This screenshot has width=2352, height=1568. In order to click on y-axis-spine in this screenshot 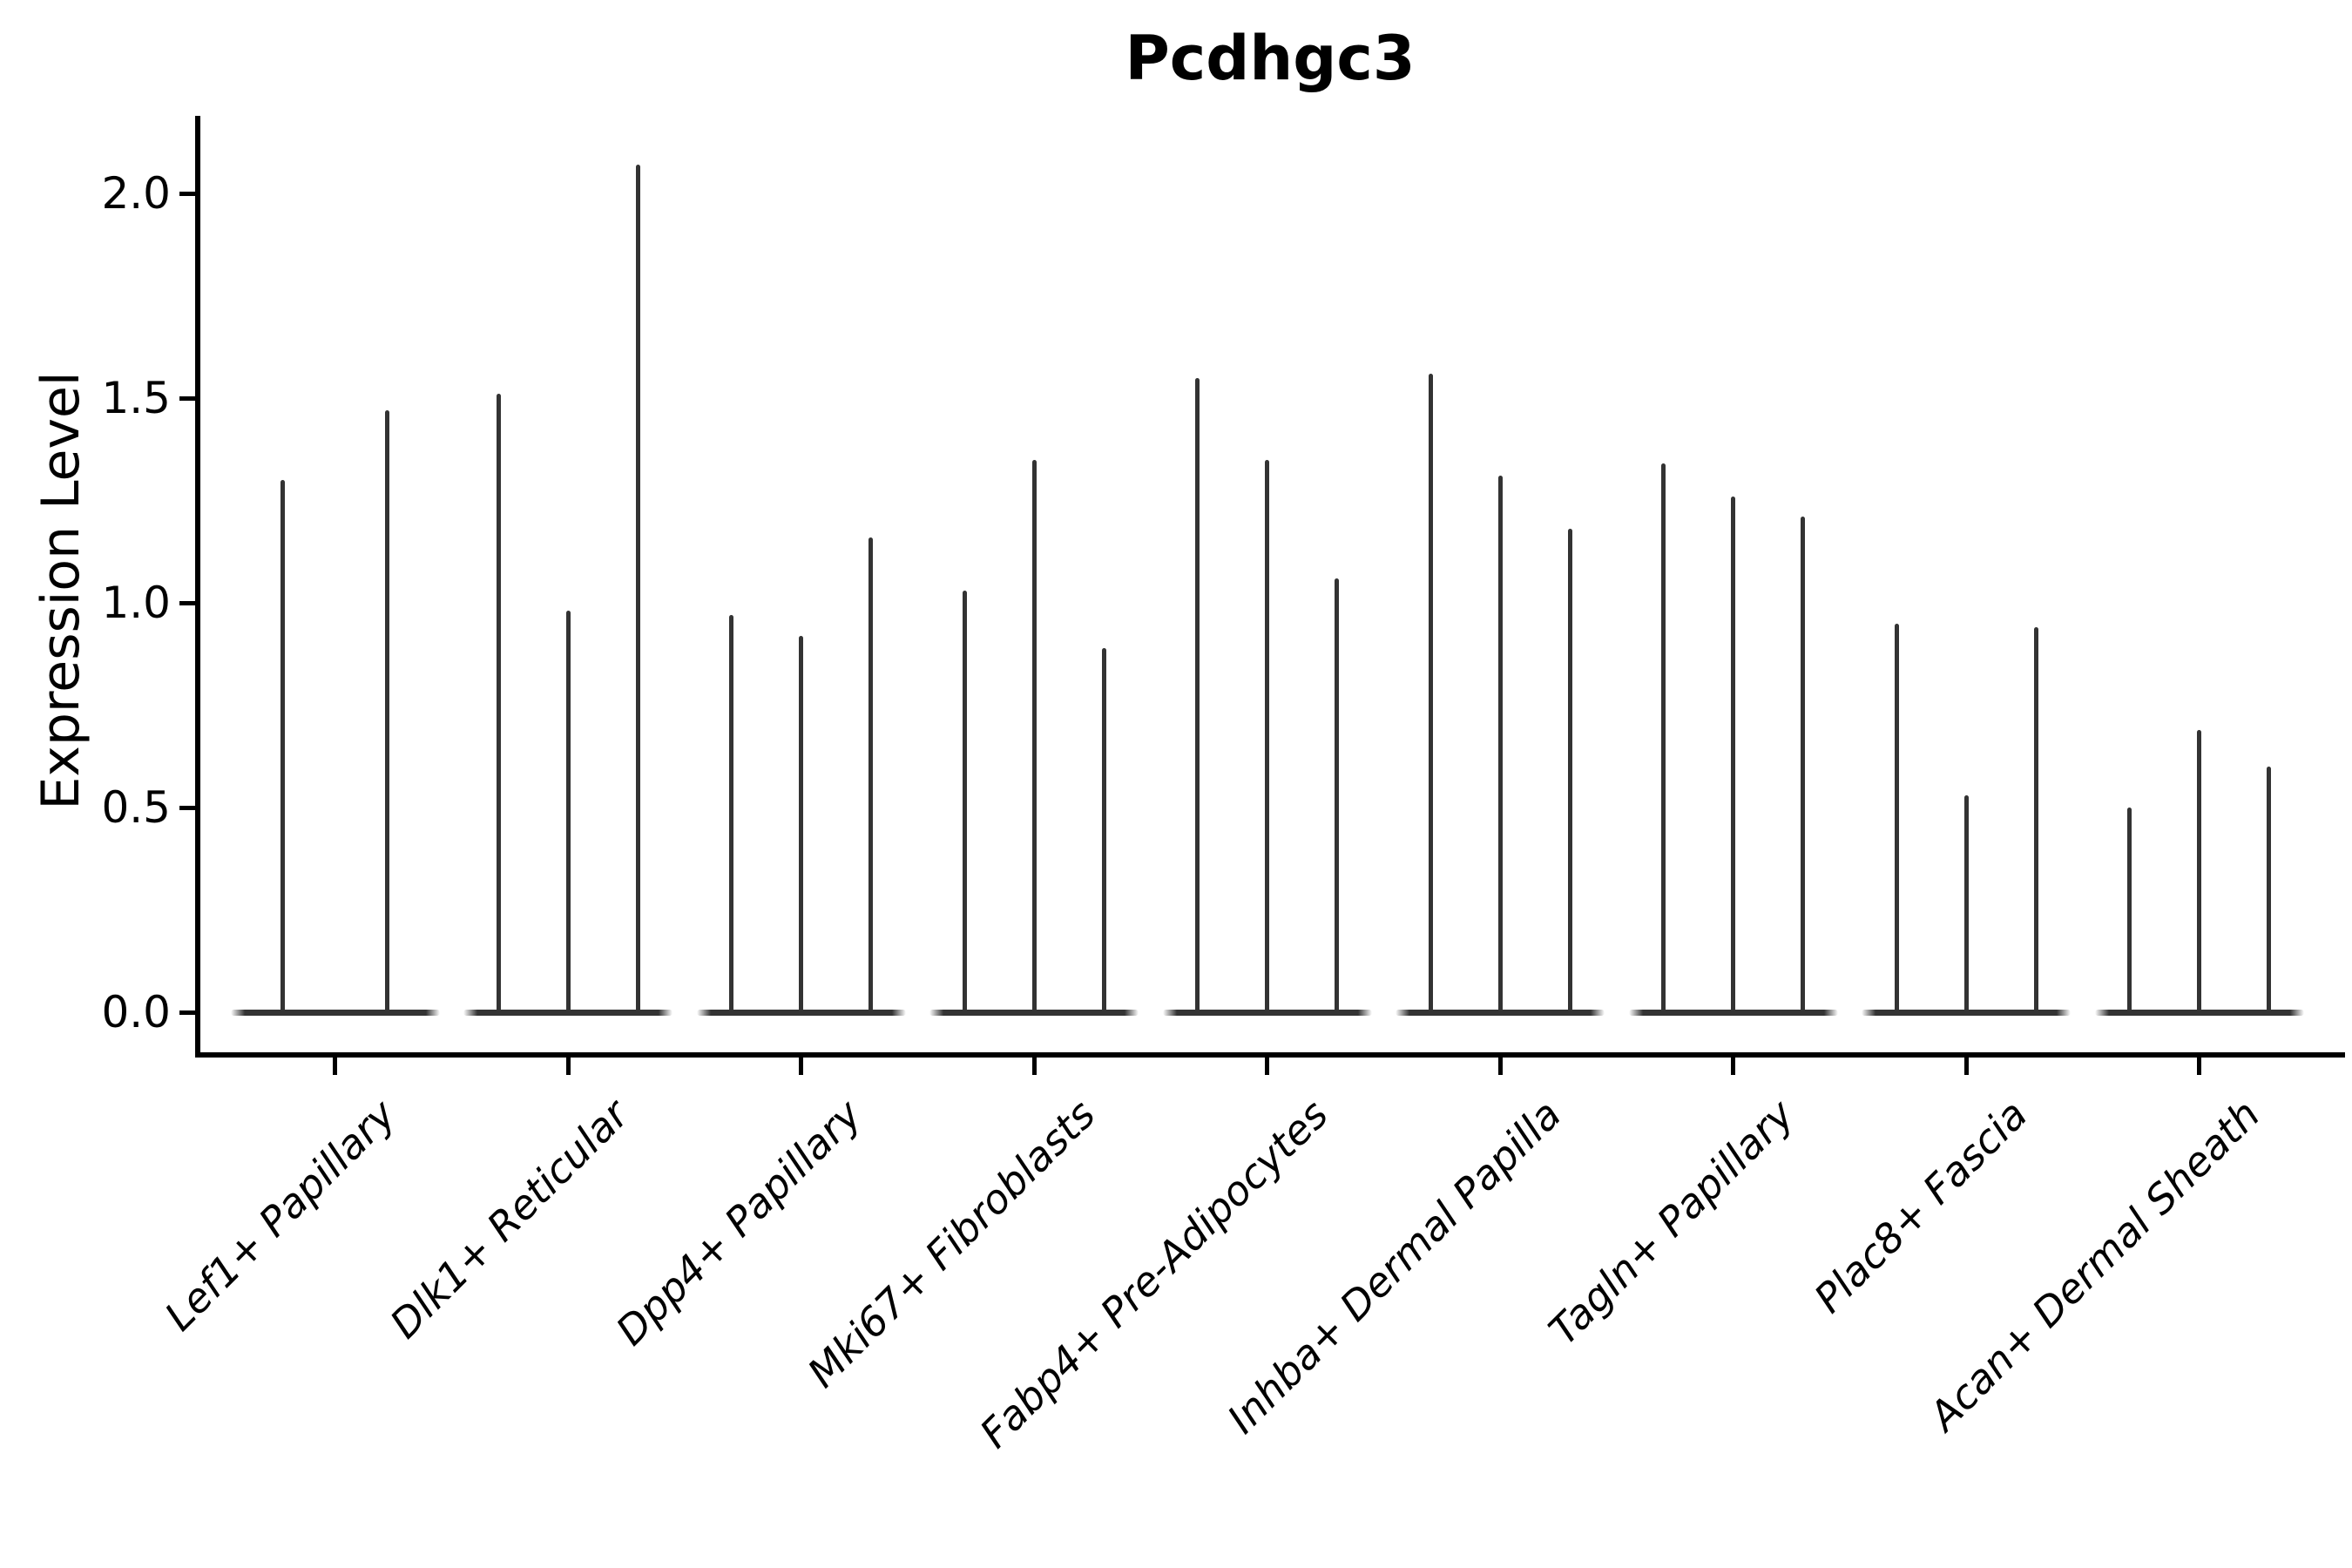, I will do `click(198, 587)`.